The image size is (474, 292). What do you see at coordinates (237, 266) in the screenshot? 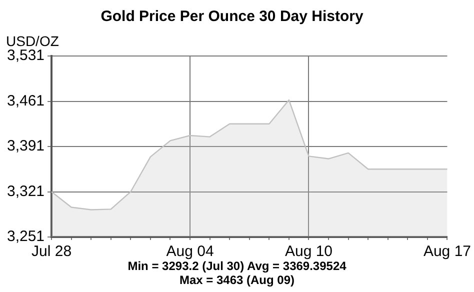
I see `text: Min = 3293.2 (Jul 30) Avg = 3369.39524` at bounding box center [237, 266].